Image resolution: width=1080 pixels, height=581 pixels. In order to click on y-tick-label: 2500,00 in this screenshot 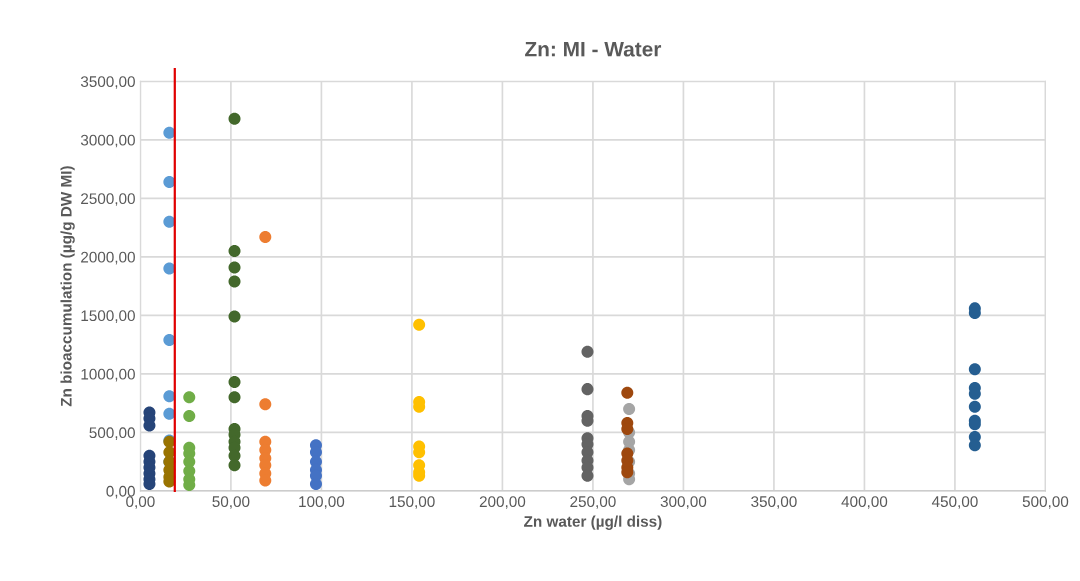, I will do `click(108, 199)`.